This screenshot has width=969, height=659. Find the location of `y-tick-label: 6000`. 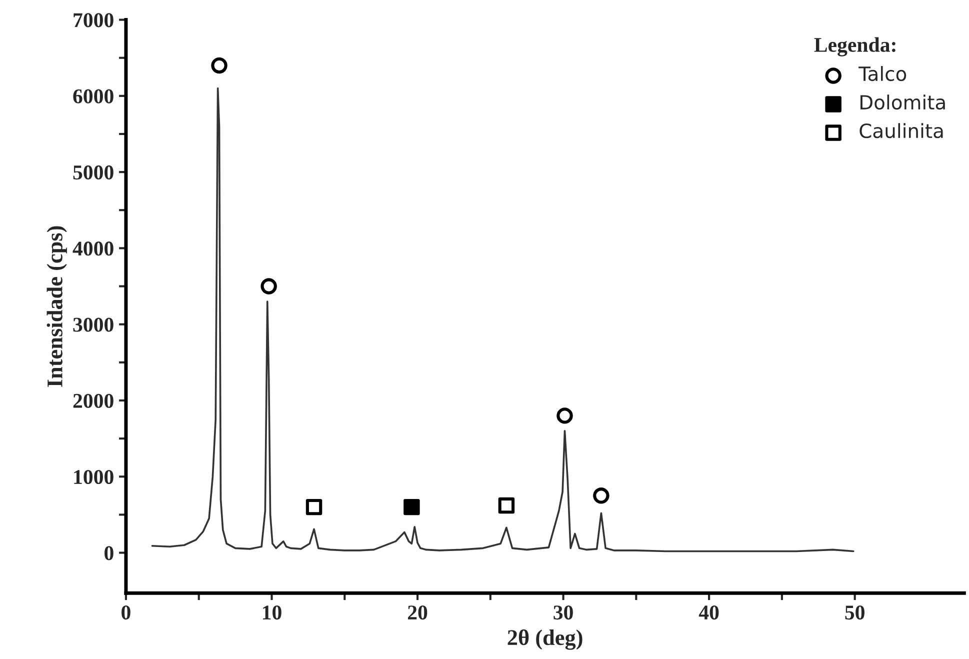

y-tick-label: 6000 is located at coordinates (93, 96).